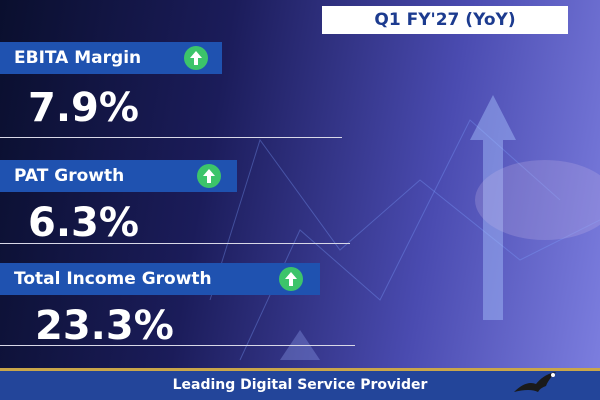 The height and width of the screenshot is (400, 600). Describe the element at coordinates (69, 176) in the screenshot. I see `metric-label: PAT Growth` at that location.